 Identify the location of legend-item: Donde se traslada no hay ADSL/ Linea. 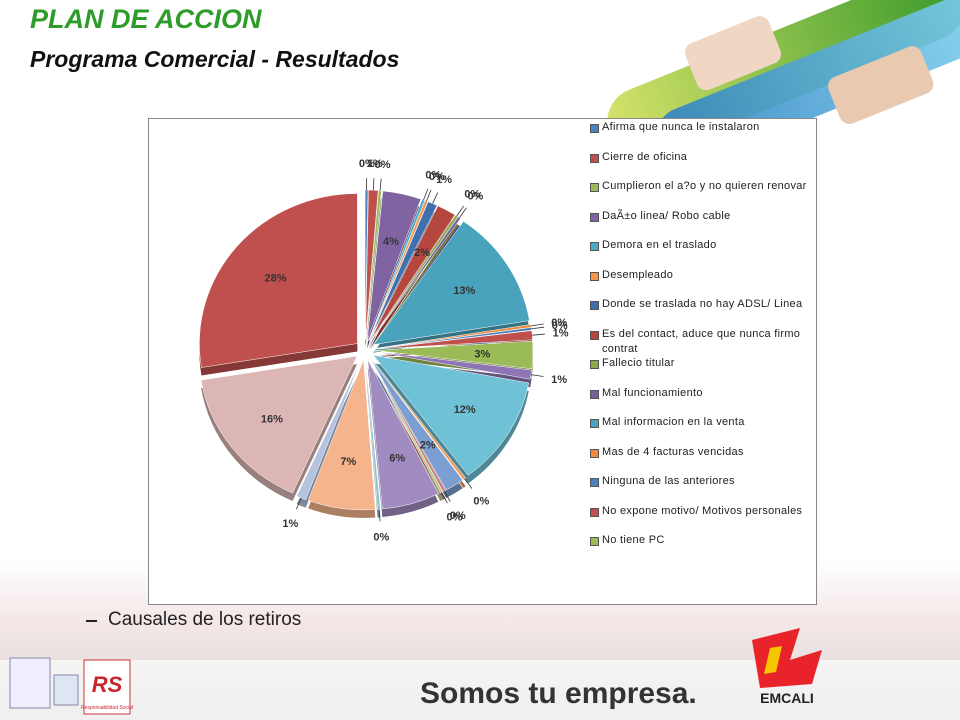
(701, 312).